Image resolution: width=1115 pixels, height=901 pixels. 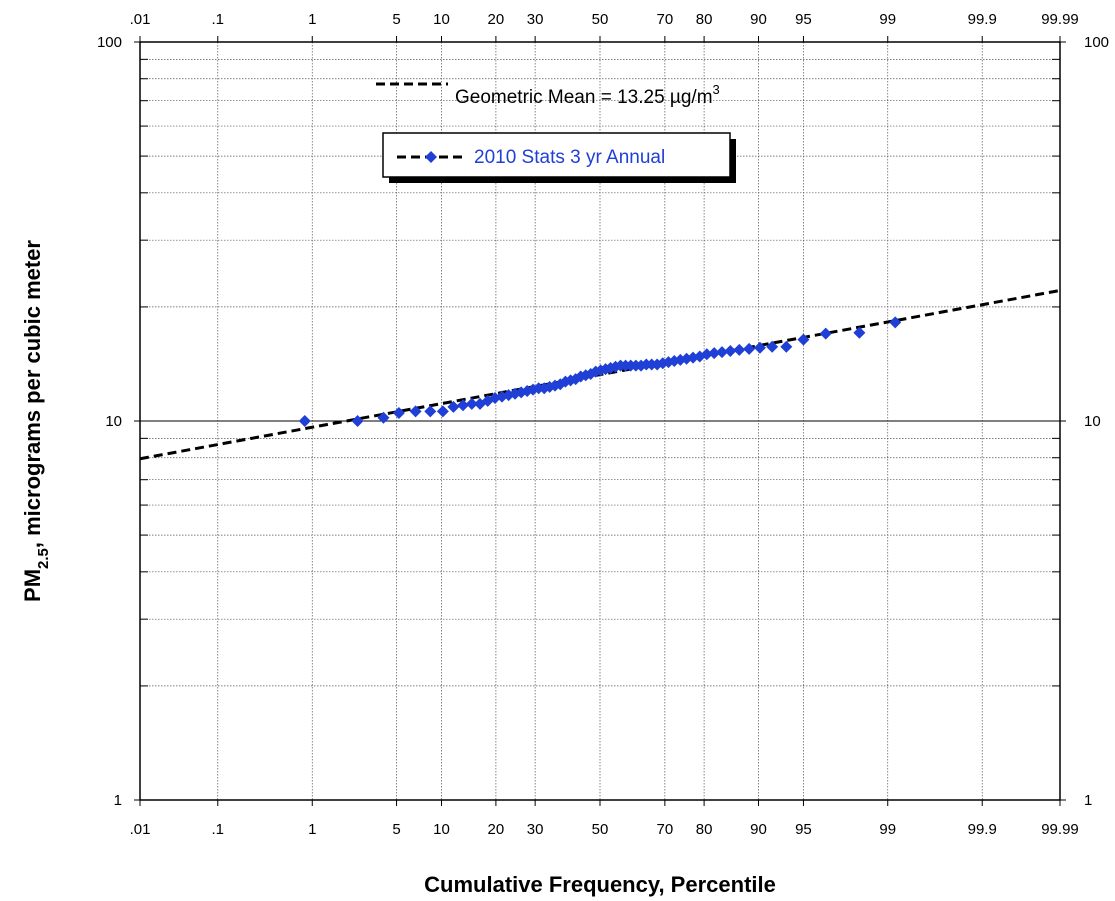 I want to click on legend-marker, so click(x=431, y=157).